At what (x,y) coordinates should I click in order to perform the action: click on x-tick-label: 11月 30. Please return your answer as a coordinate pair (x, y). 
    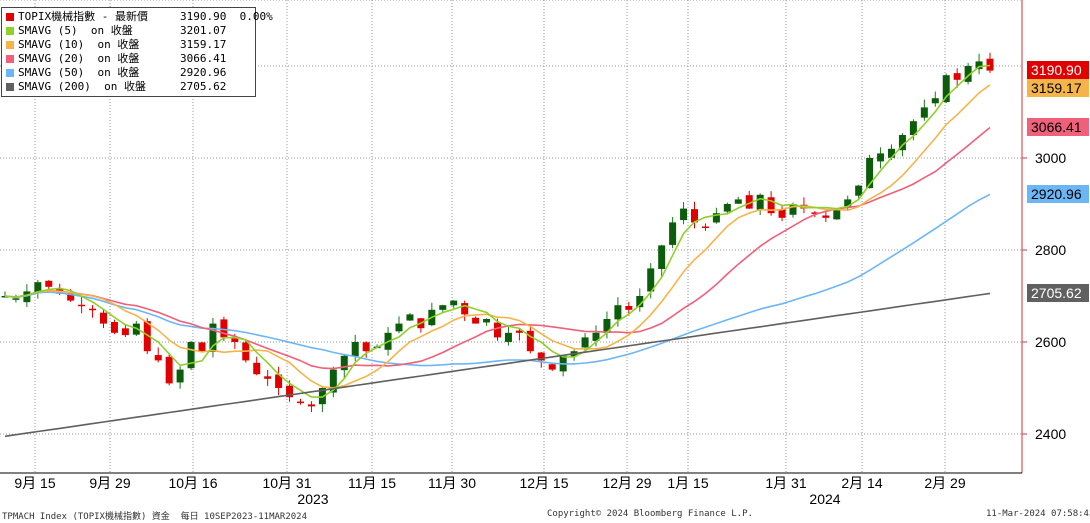
    Looking at the image, I should click on (452, 483).